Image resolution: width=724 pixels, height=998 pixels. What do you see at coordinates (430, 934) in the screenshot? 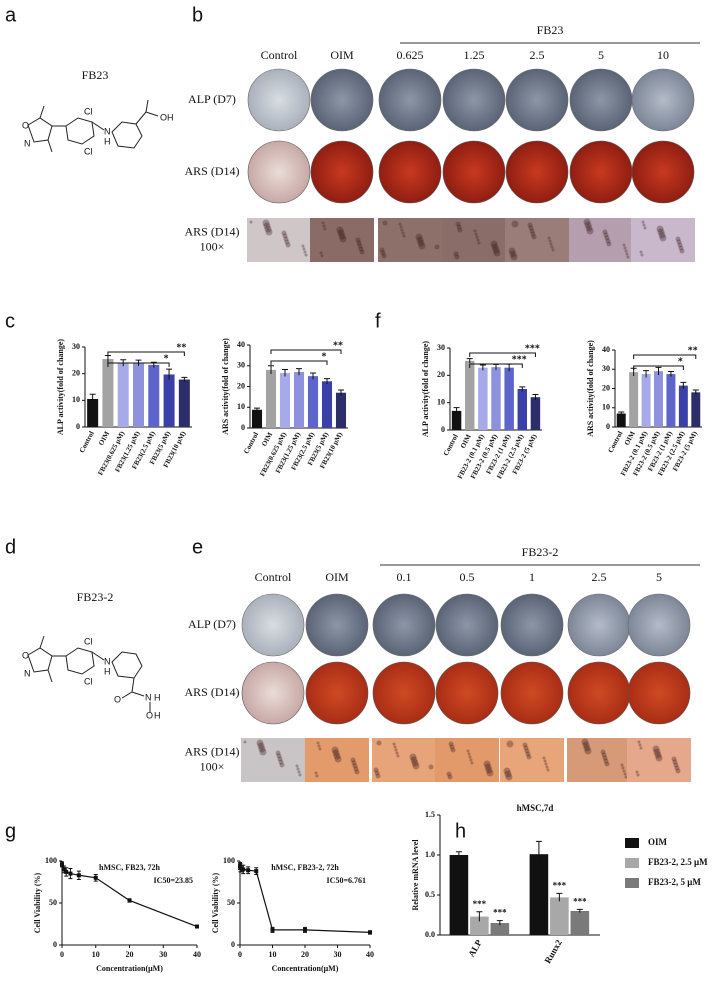
I see `y-tick-label: 0.0` at bounding box center [430, 934].